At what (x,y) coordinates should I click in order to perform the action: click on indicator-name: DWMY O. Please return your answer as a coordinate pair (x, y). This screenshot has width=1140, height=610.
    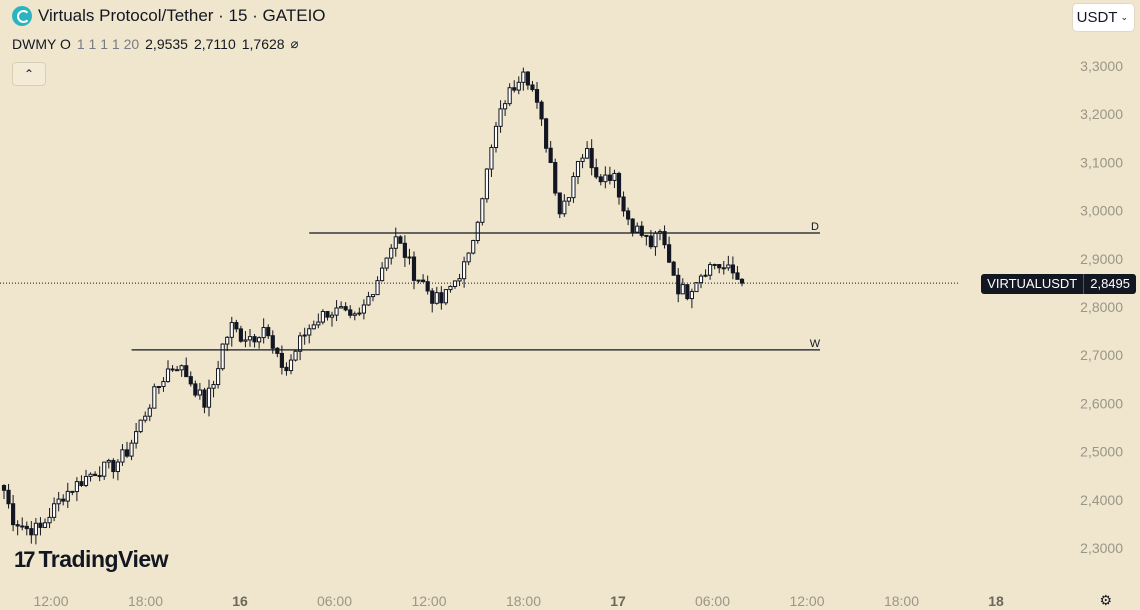
    Looking at the image, I should click on (41, 44).